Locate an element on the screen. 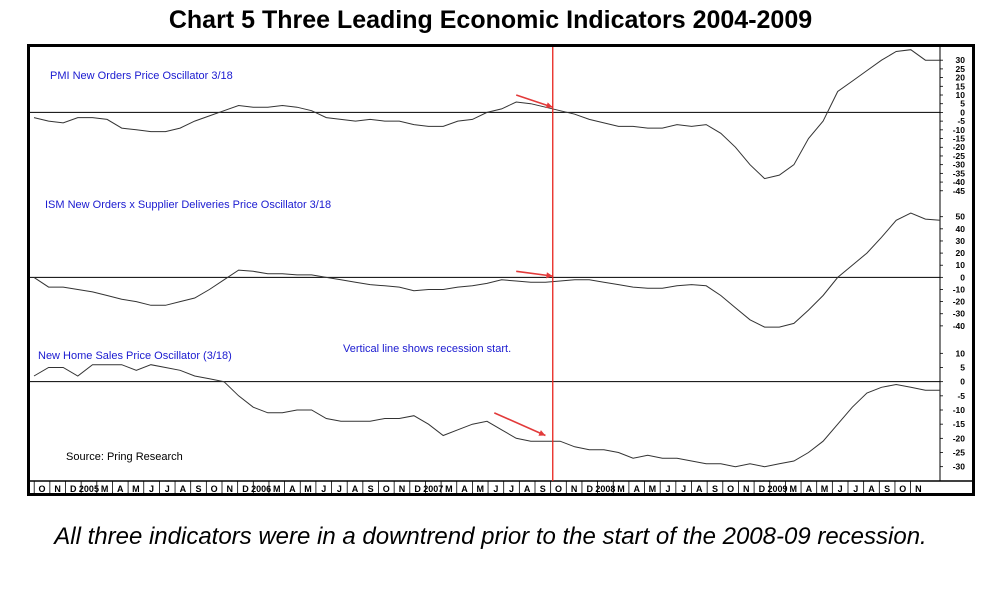 This screenshot has height=600, width=981. x-tick-label: 2007 is located at coordinates (433, 489).